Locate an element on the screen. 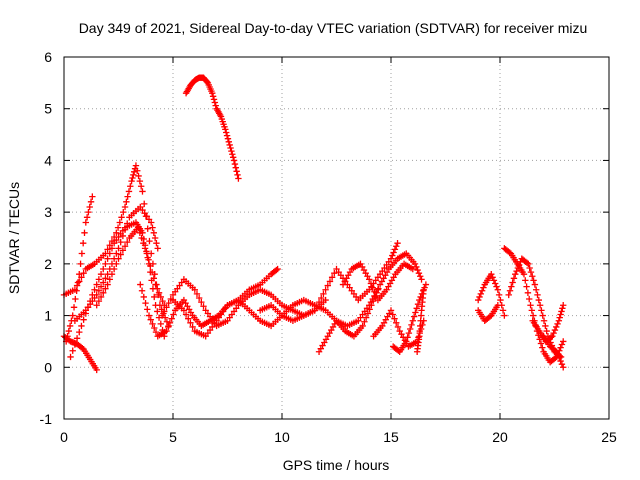  series-arc-s is located at coordinates (534, 305).